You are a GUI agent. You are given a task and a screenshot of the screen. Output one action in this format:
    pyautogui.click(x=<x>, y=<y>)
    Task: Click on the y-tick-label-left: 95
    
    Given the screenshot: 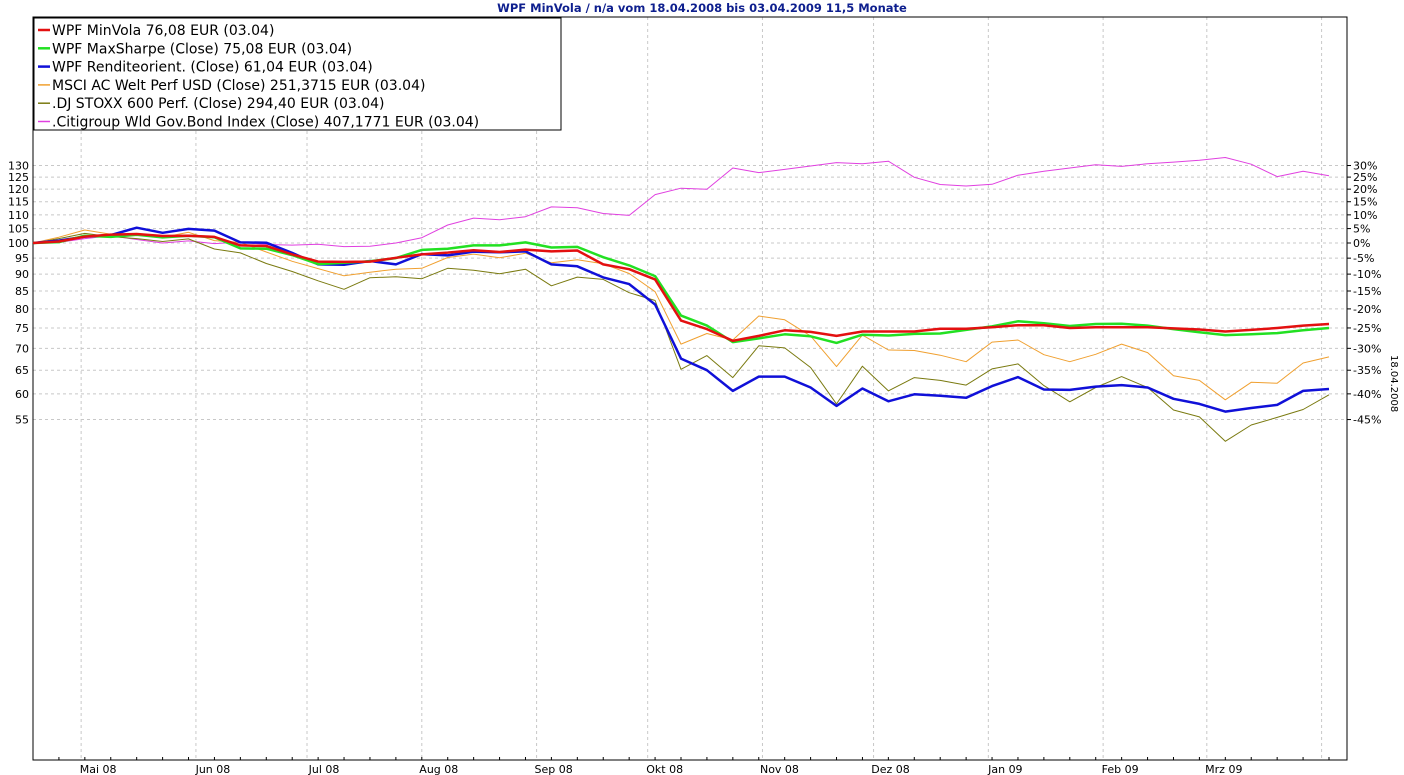 What is the action you would take?
    pyautogui.click(x=22, y=258)
    